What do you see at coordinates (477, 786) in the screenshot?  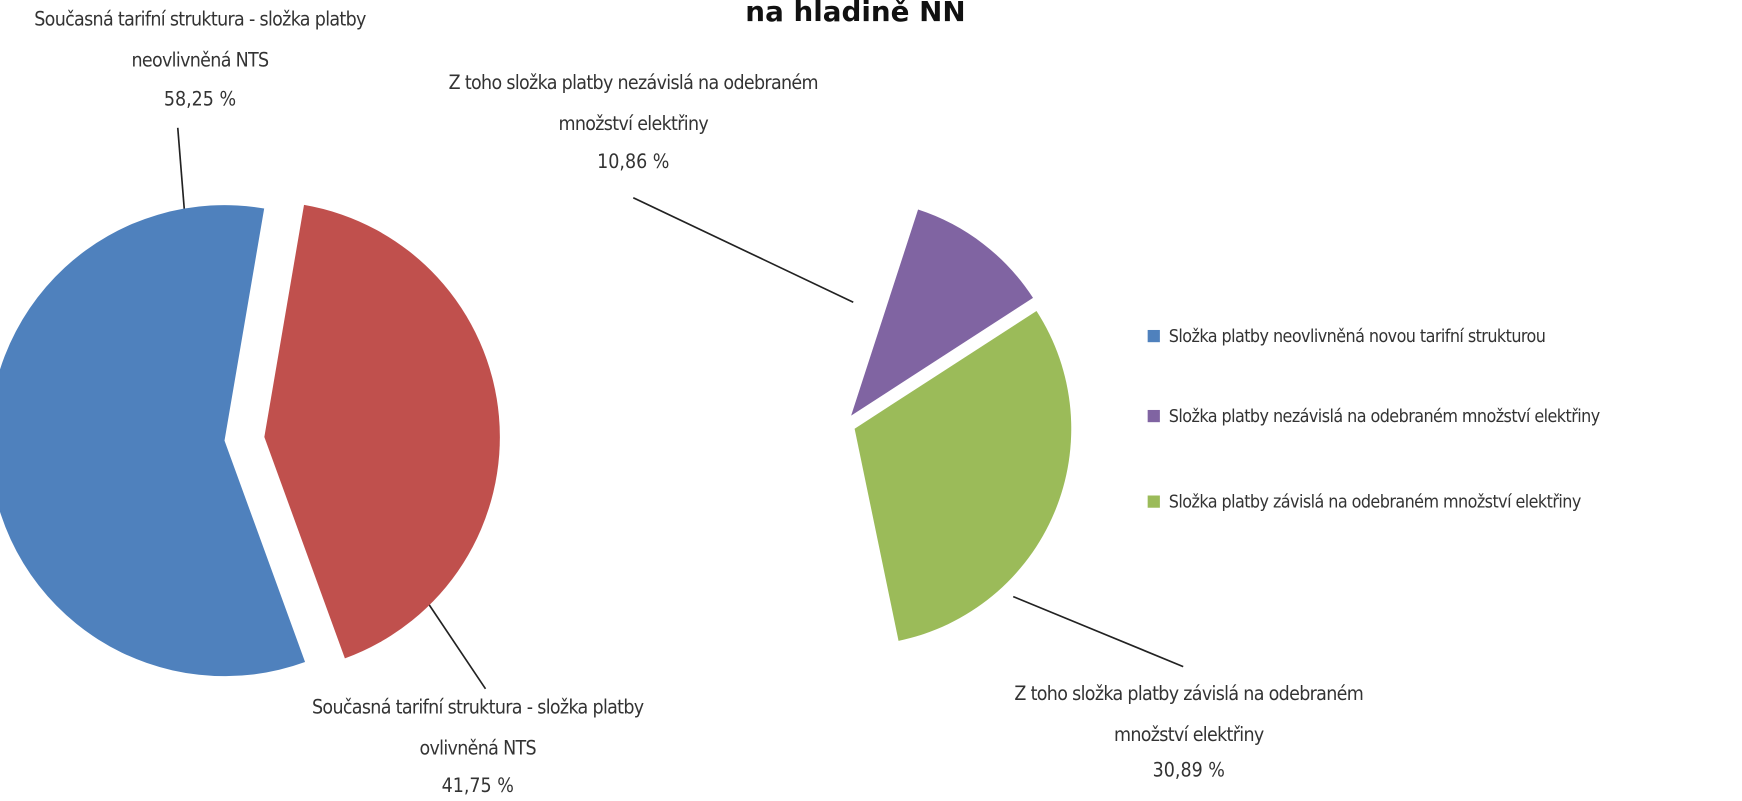 I see `value-label: 41,75 %` at bounding box center [477, 786].